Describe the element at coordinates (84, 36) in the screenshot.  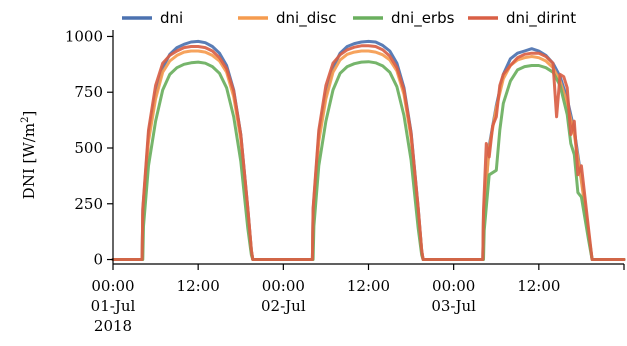
I see `y-tick-label: 1000` at that location.